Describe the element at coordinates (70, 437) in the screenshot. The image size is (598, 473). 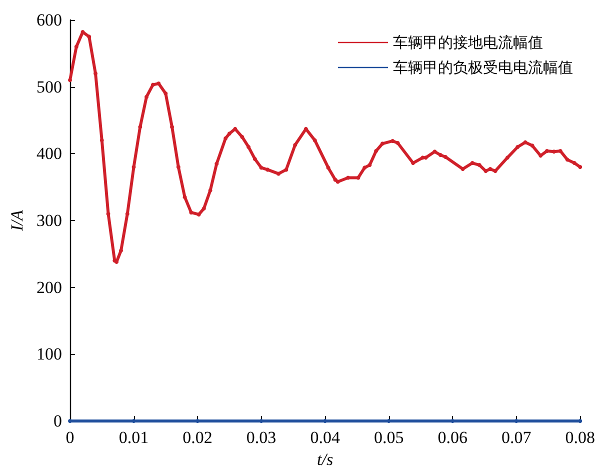
I see `x-tick-label: 0` at that location.